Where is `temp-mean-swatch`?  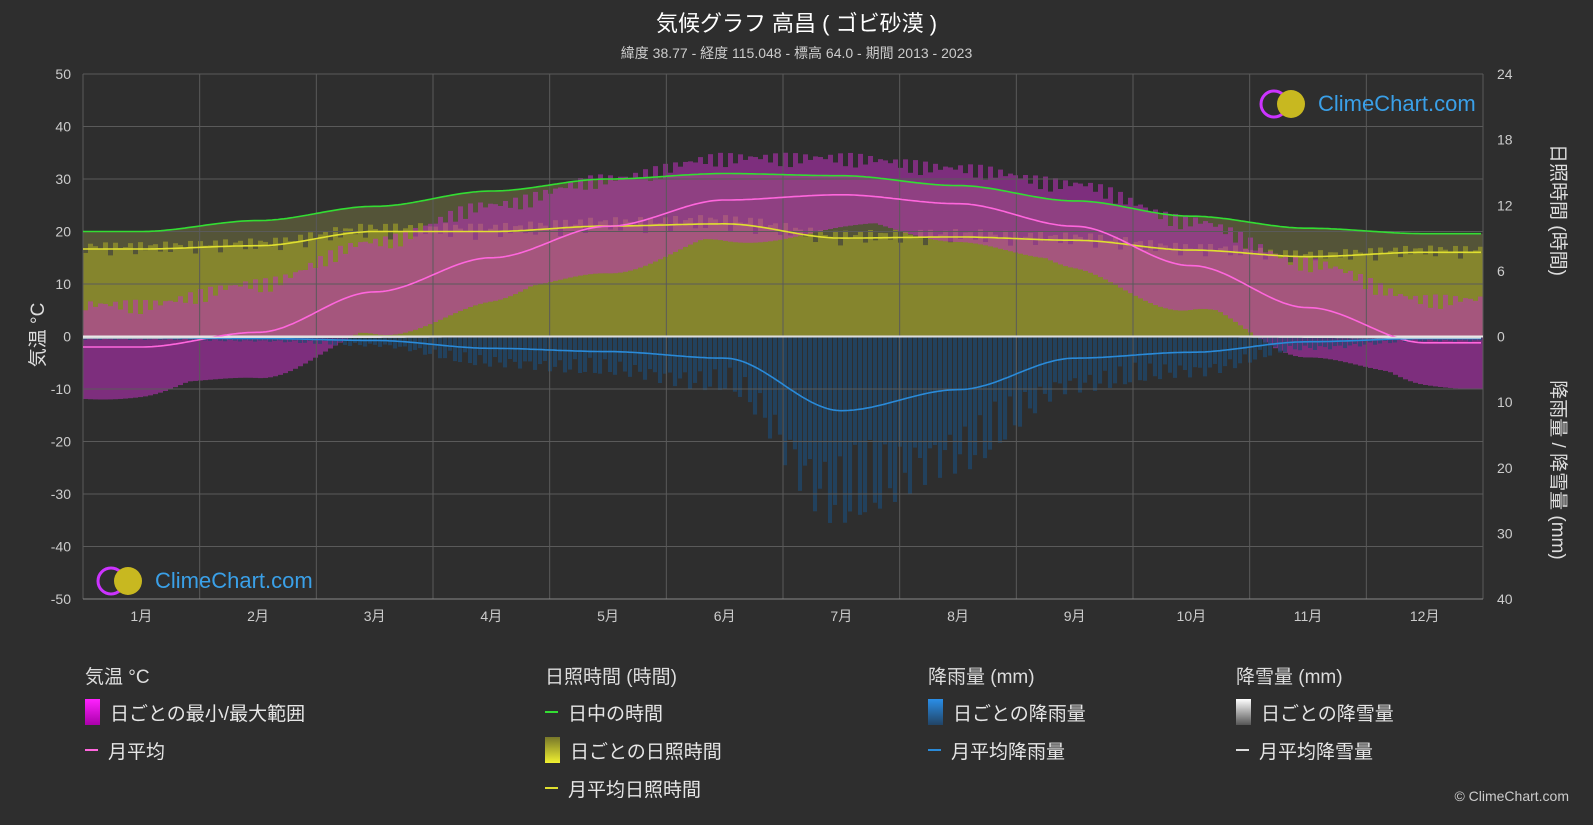
temp-mean-swatch is located at coordinates (91, 750).